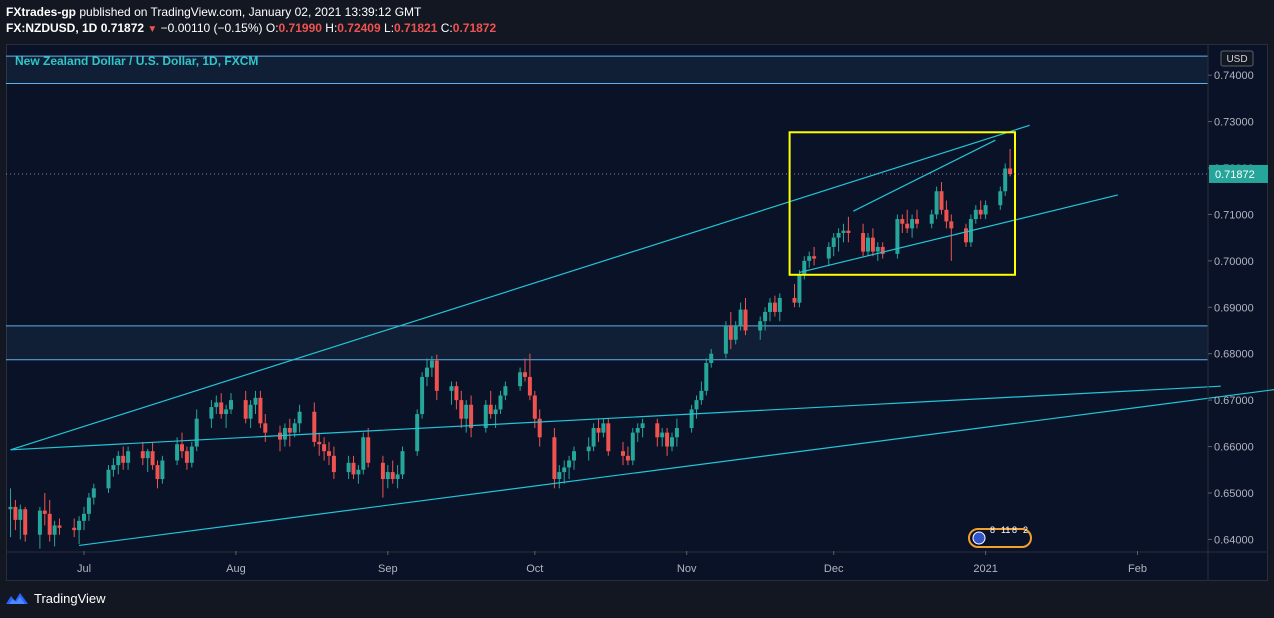 This screenshot has height=618, width=1274. I want to click on footer-brand: TradingView, so click(70, 598).